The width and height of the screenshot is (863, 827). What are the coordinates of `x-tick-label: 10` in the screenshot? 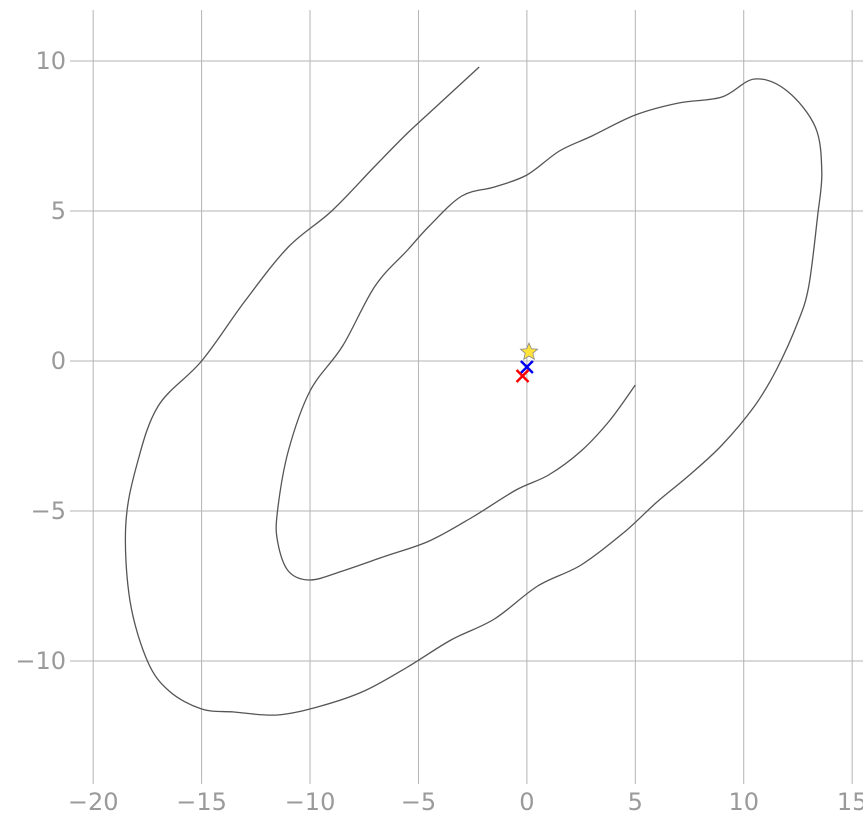 It's located at (743, 802).